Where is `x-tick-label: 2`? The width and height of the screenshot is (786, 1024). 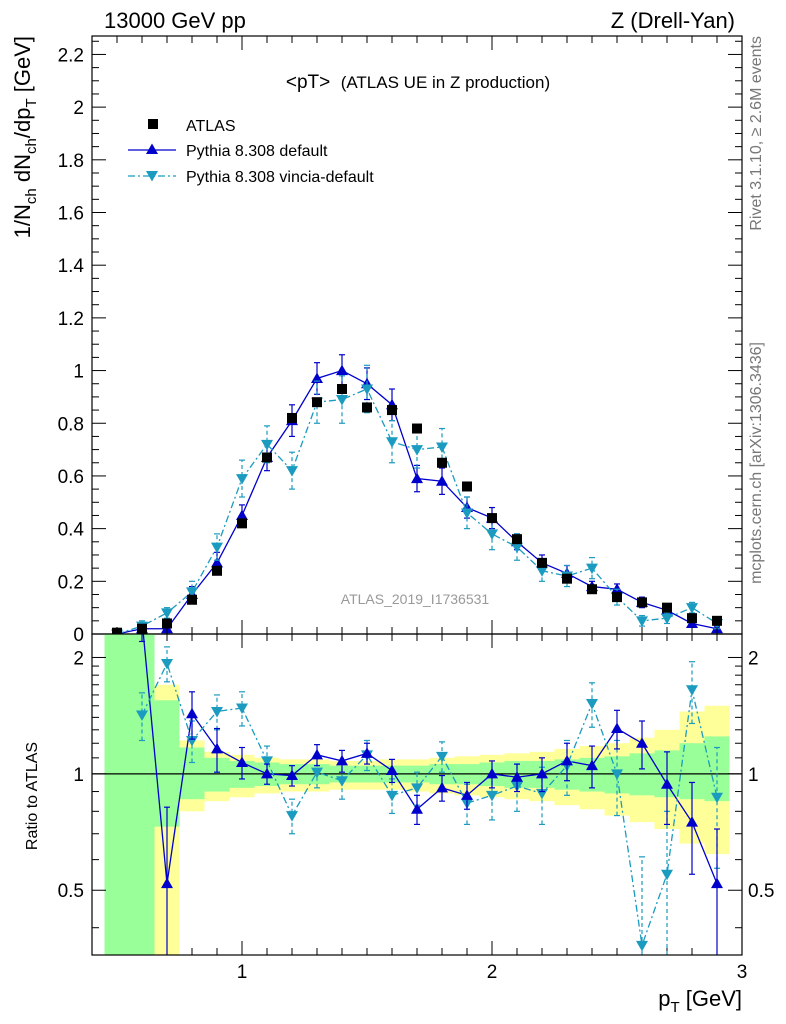
x-tick-label: 2 is located at coordinates (492, 972).